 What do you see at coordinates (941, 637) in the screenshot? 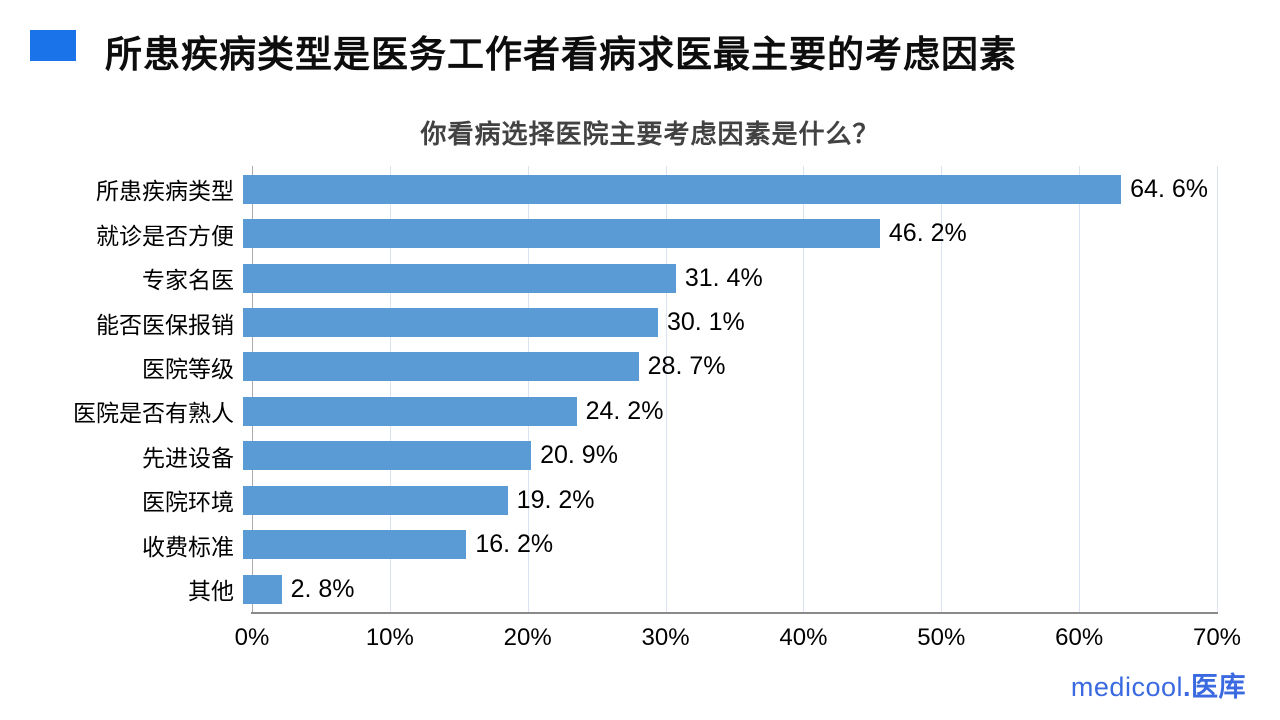
I see `x-axis-tick-label: 50%` at bounding box center [941, 637].